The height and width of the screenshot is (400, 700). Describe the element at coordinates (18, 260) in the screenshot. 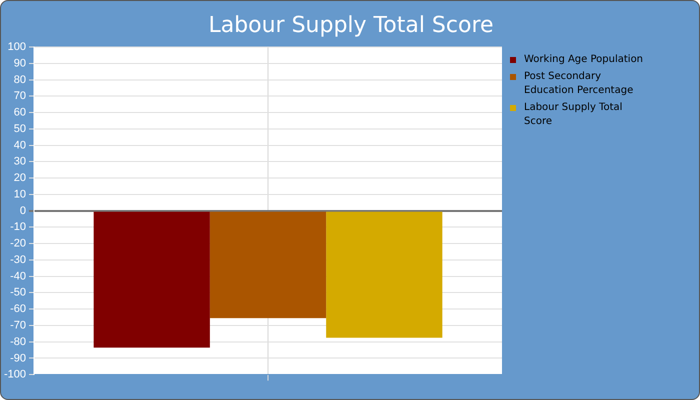

I see `y-tick-label: -30` at that location.